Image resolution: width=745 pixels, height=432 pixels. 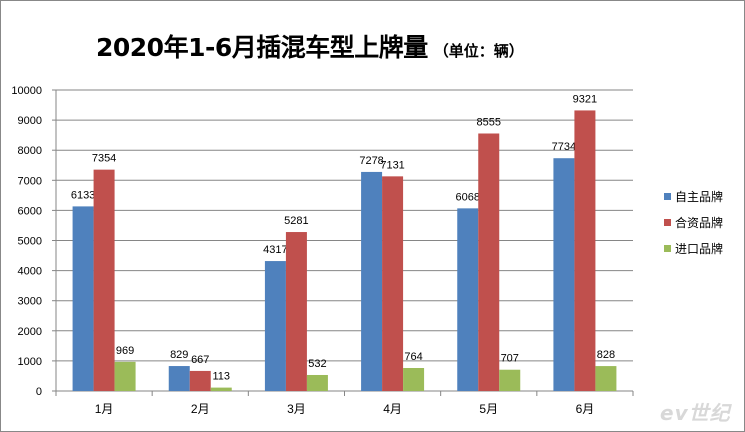 I want to click on y-tick-label: 3000, so click(x=30, y=302).